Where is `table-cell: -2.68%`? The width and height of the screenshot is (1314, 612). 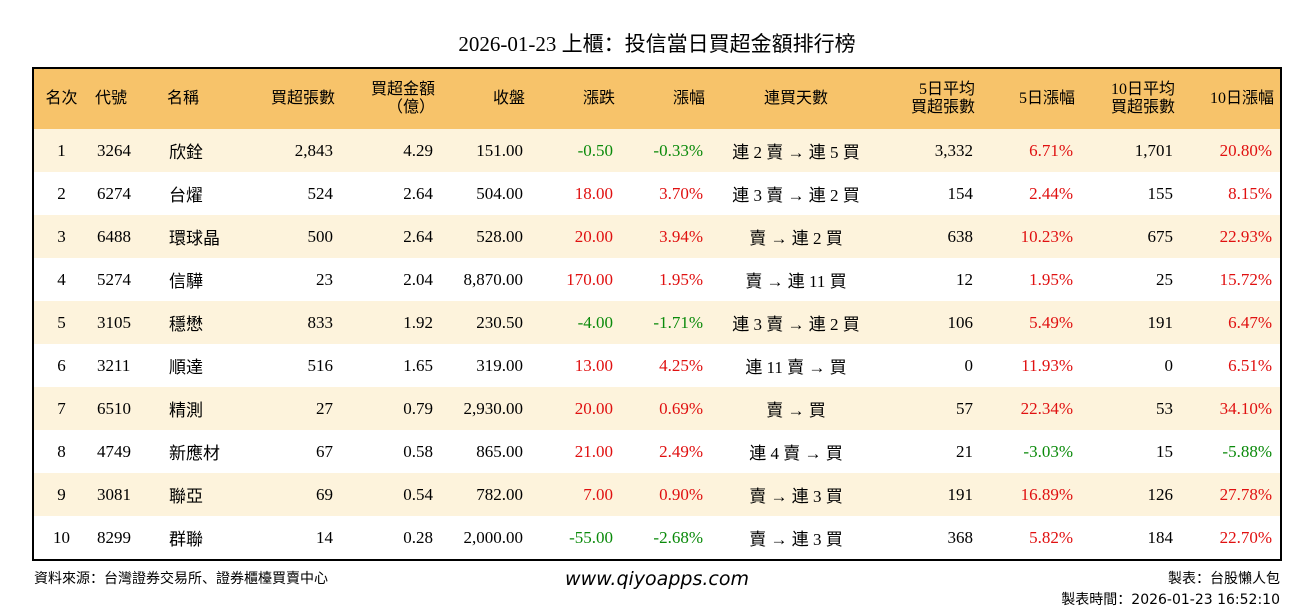
table-cell: -2.68% is located at coordinates (678, 537).